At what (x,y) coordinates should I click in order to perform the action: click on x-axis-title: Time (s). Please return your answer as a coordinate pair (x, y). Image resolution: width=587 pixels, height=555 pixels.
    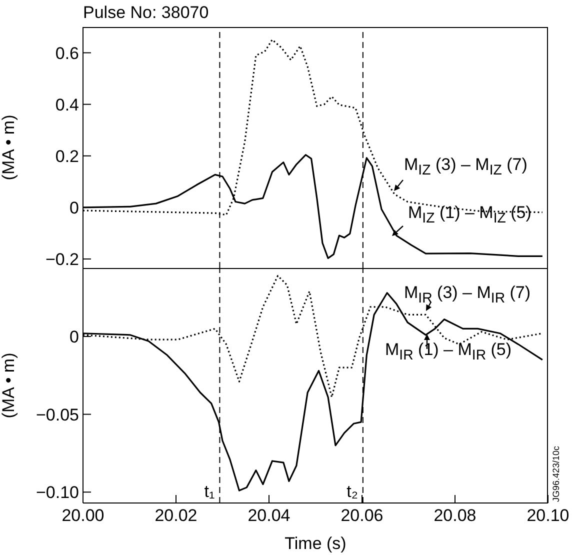
    Looking at the image, I should click on (315, 543).